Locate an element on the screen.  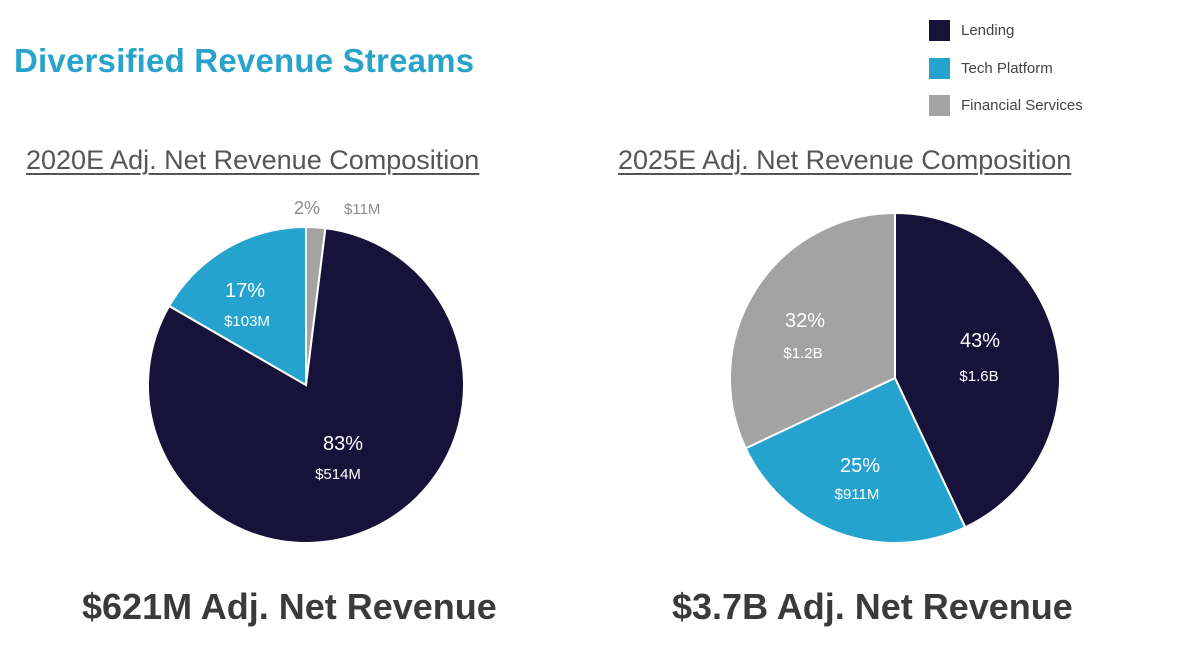
pie-percent-label-financial-services-2025e: 32% is located at coordinates (805, 321).